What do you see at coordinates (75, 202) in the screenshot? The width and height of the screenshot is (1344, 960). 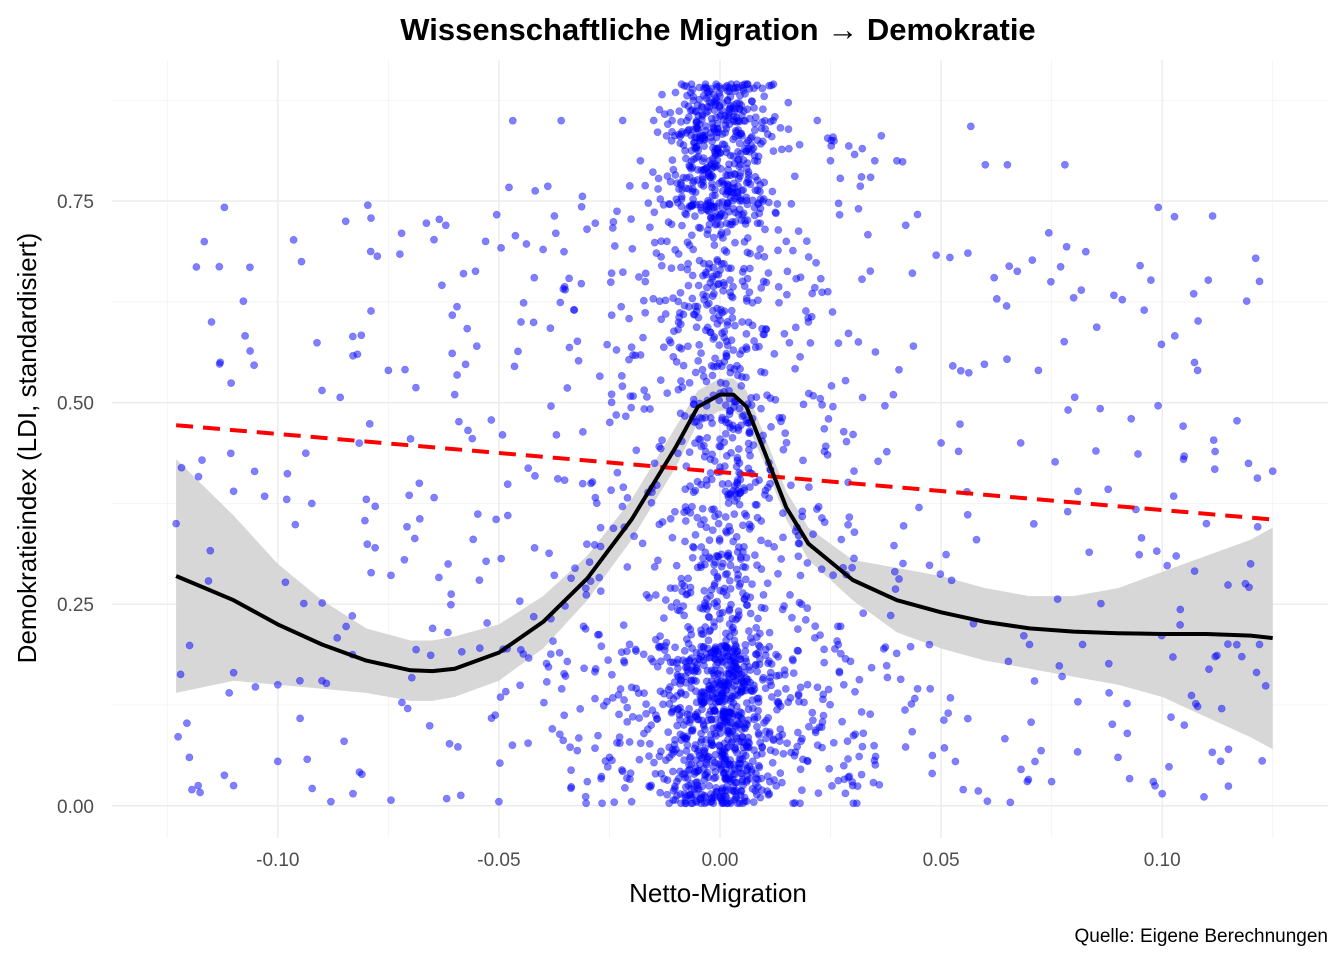 I see `y-tick-label: 0.75` at bounding box center [75, 202].